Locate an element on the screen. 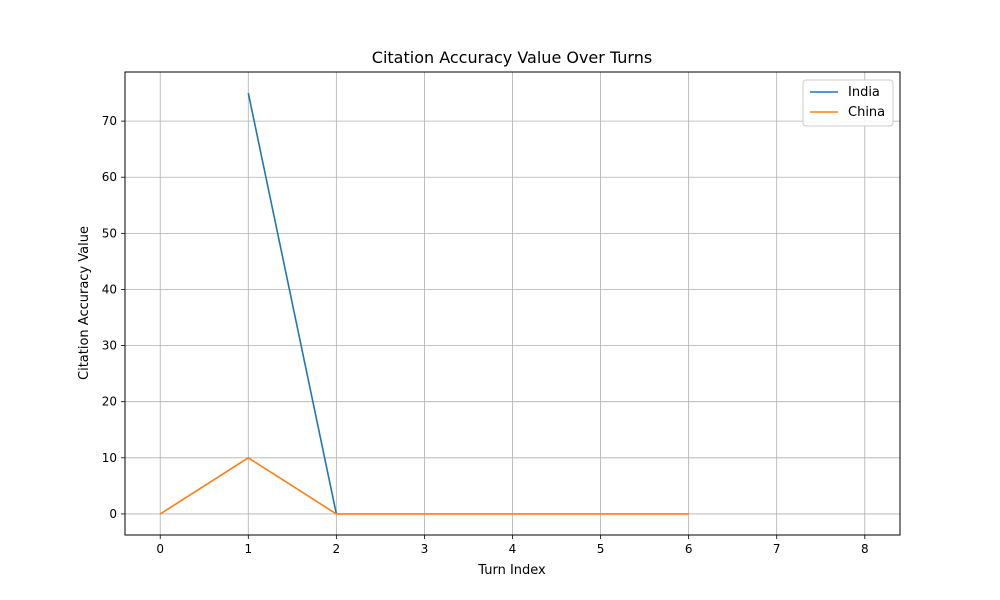 This screenshot has width=1000, height=600. x-tick-label: 6 is located at coordinates (689, 549).